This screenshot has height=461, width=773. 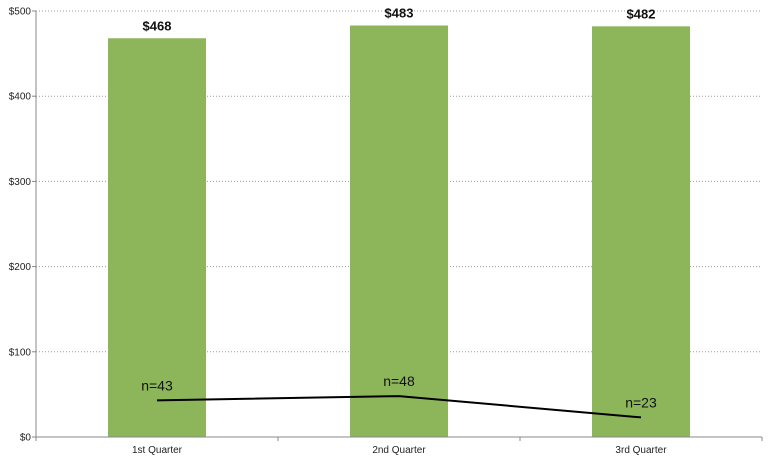 What do you see at coordinates (20, 267) in the screenshot?
I see `y-tick-label: $200` at bounding box center [20, 267].